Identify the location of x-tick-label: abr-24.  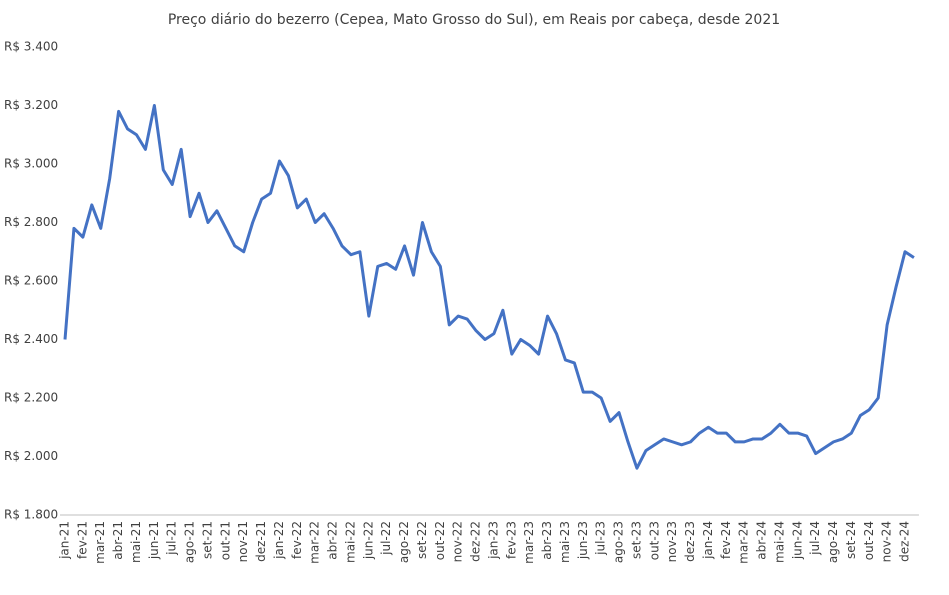
(762, 540).